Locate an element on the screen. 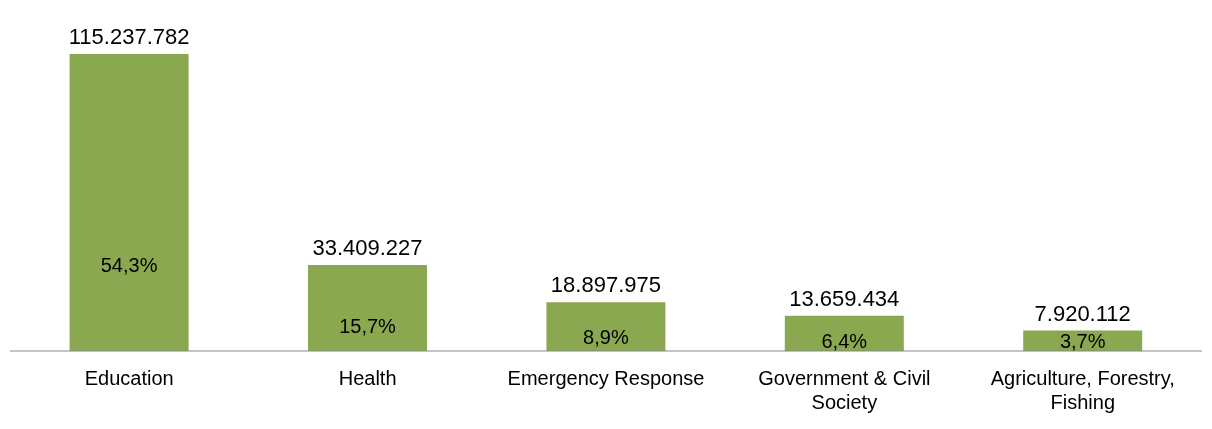  data-label: 18.897.975 is located at coordinates (605, 285).